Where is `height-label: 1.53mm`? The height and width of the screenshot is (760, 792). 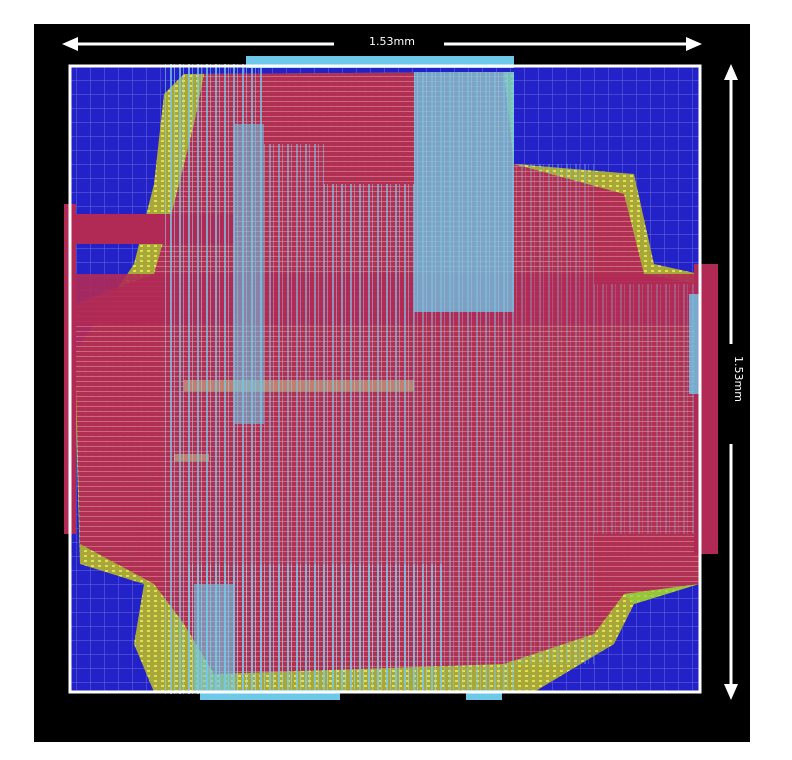
height-label: 1.53mm is located at coordinates (738, 379).